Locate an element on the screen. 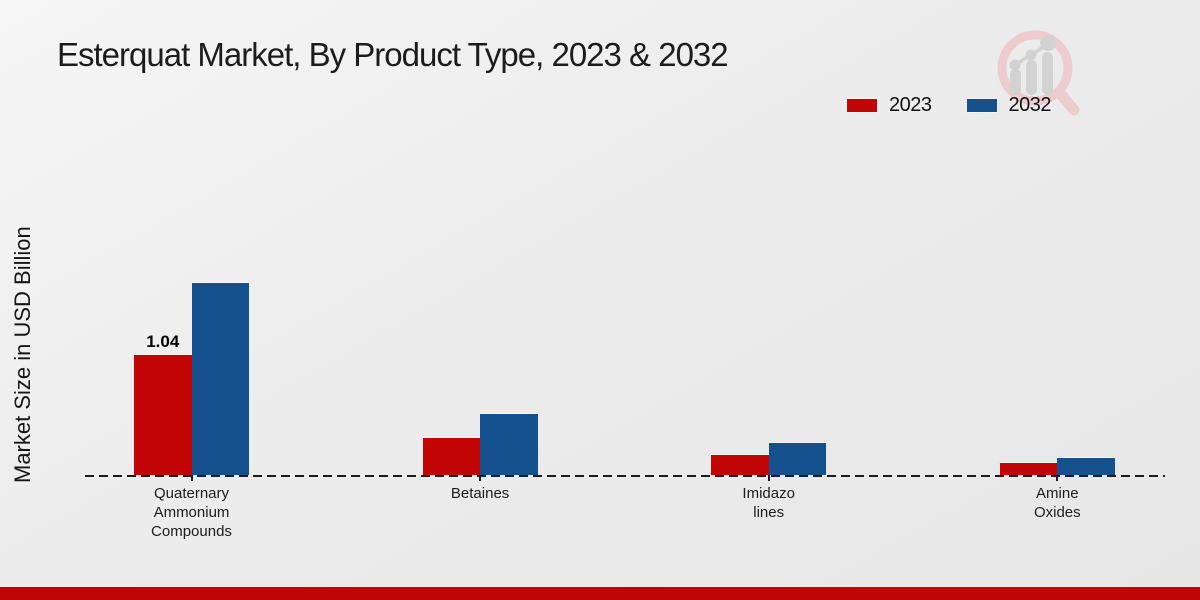  legend-item-2032: 2032 is located at coordinates (1008, 105).